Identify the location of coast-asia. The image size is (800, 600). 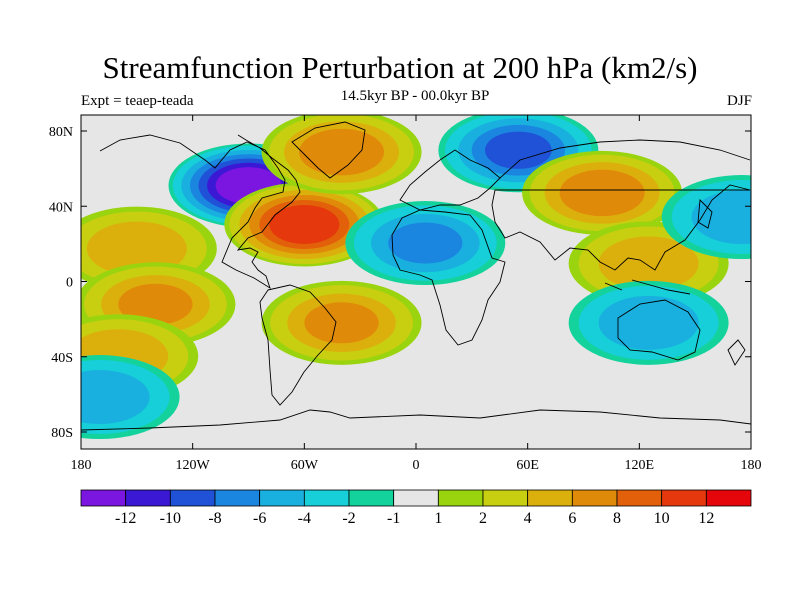
(621, 205).